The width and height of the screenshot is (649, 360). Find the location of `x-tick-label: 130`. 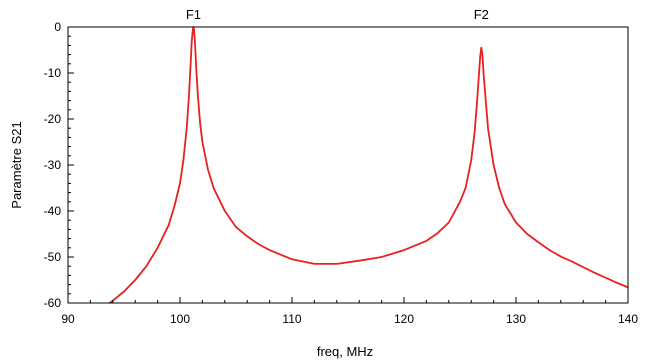

x-tick-label: 130 is located at coordinates (516, 319).